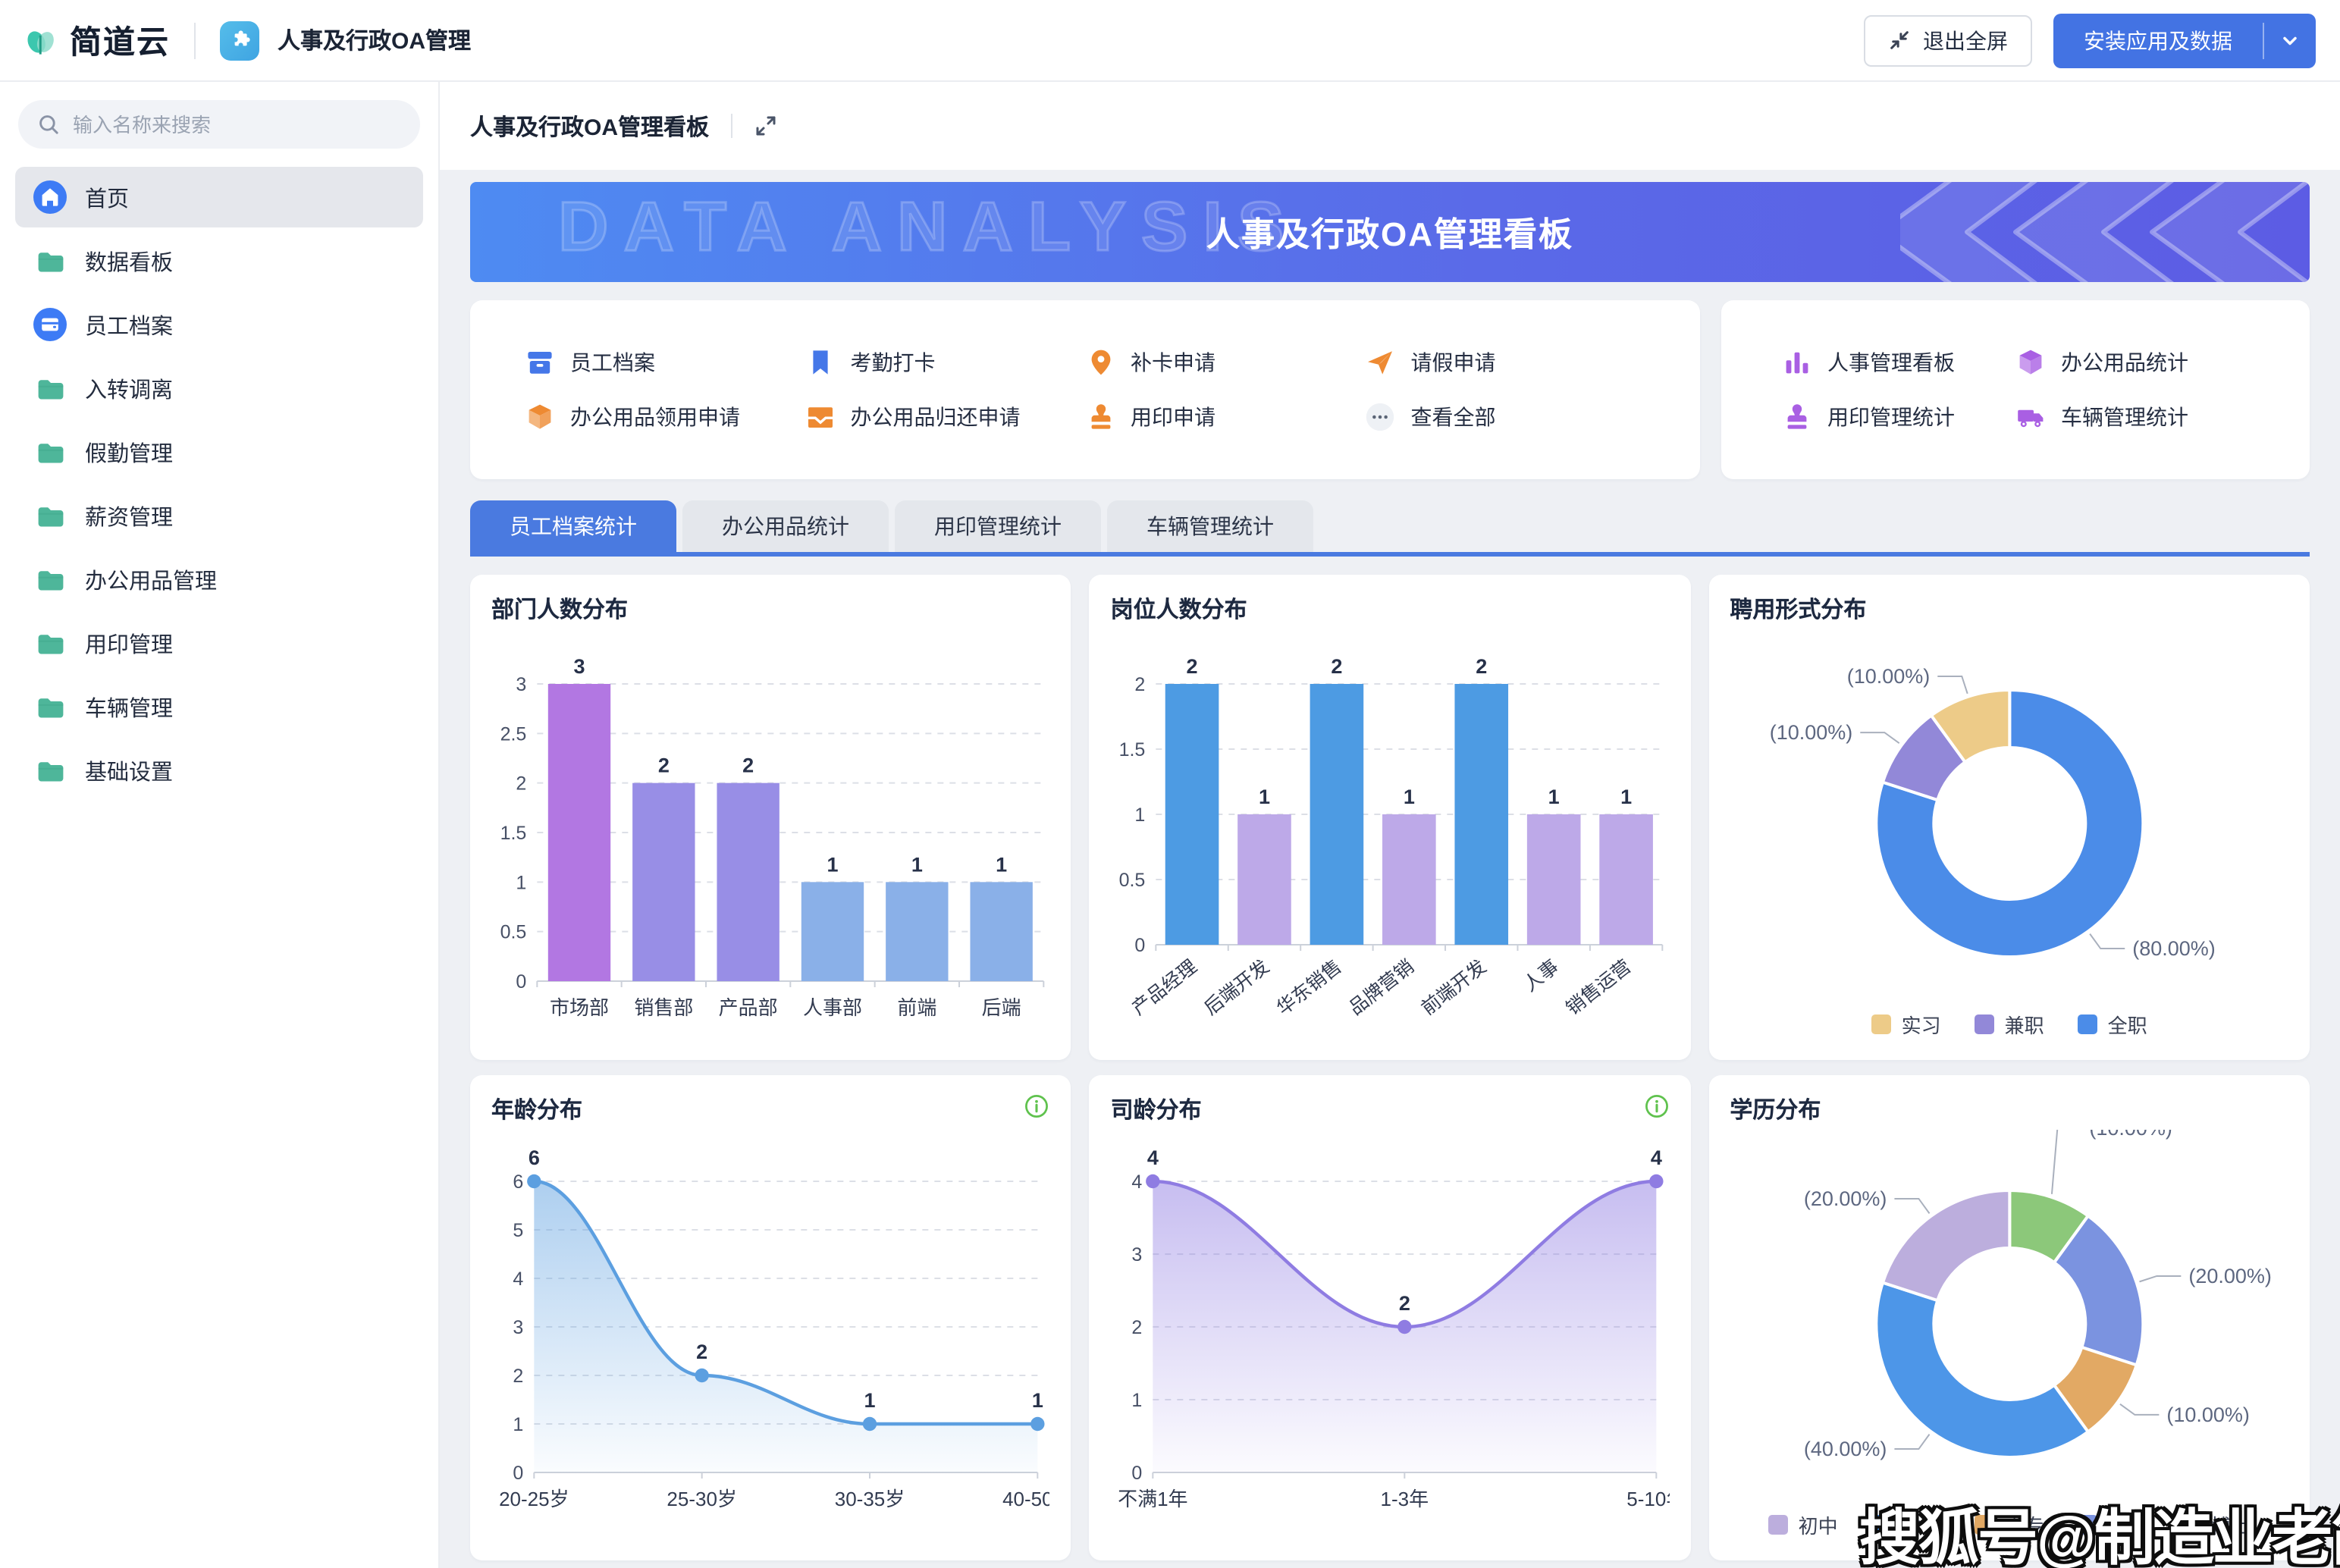 Image resolution: width=2340 pixels, height=1568 pixels. I want to click on sidebar-item-首页: 首页, so click(219, 197).